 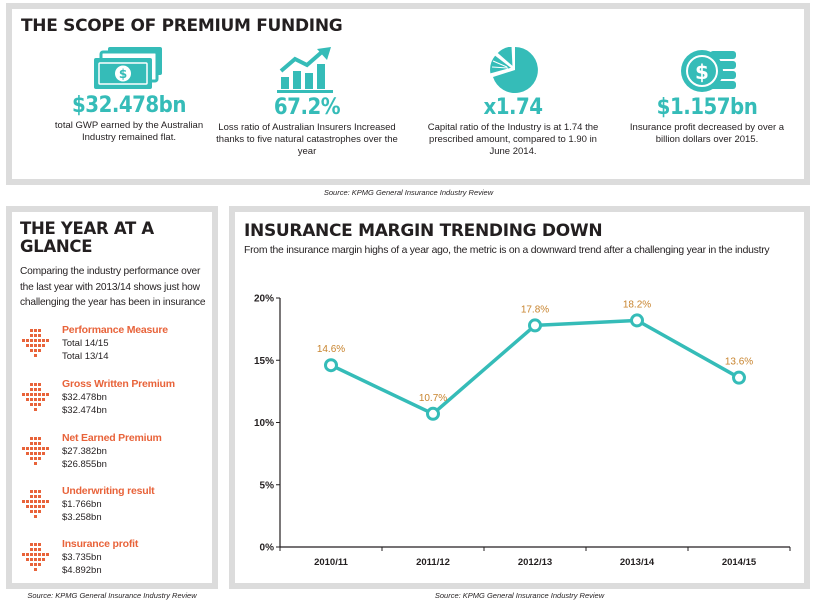 I want to click on data-label: 17.8%, so click(x=535, y=309).